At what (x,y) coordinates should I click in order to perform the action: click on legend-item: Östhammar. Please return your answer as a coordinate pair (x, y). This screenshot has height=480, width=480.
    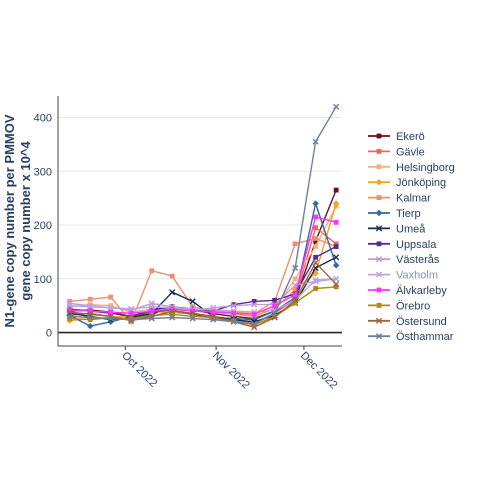
    Looking at the image, I should click on (411, 337).